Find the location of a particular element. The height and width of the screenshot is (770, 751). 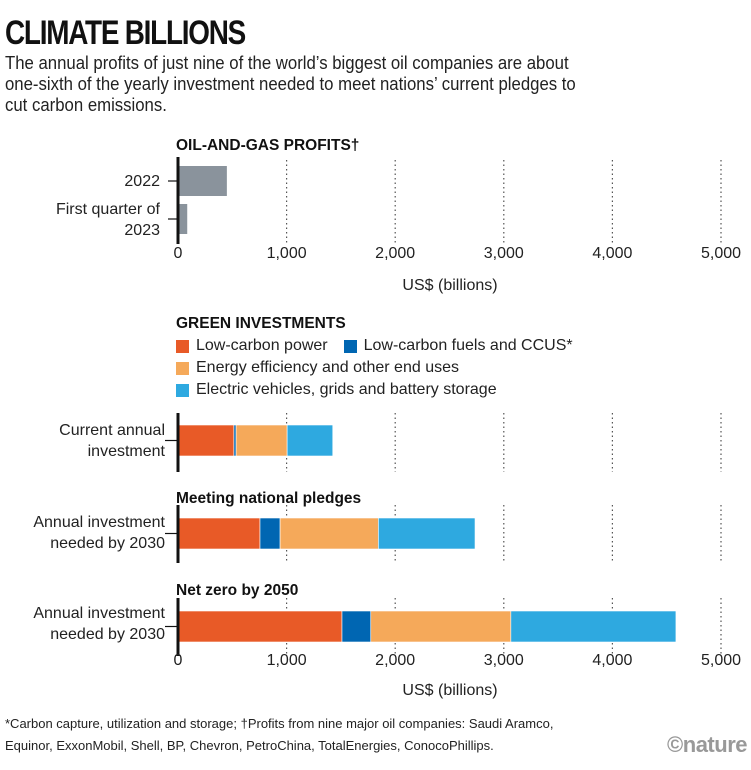

legend-label: Low-carbon power is located at coordinates (262, 345).